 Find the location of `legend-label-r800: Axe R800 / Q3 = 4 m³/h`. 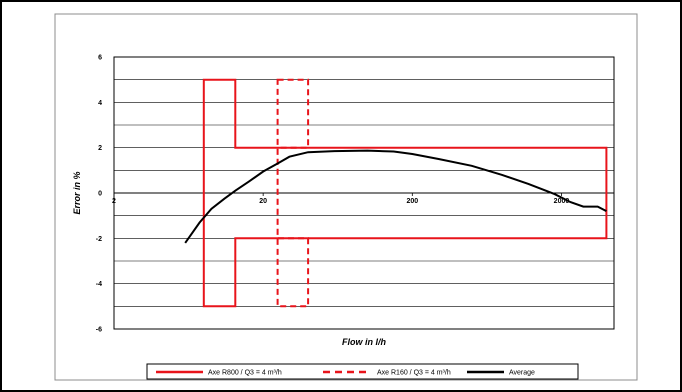

legend-label-r800: Axe R800 / Q3 = 4 m³/h is located at coordinates (245, 373).